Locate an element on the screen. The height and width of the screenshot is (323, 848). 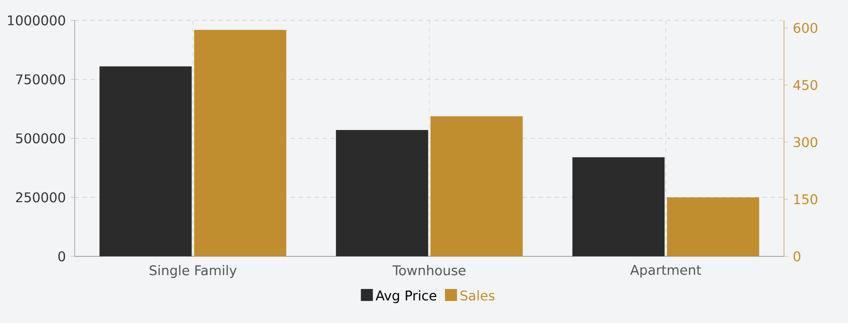
x-tick-label: Townhouse is located at coordinates (429, 270).